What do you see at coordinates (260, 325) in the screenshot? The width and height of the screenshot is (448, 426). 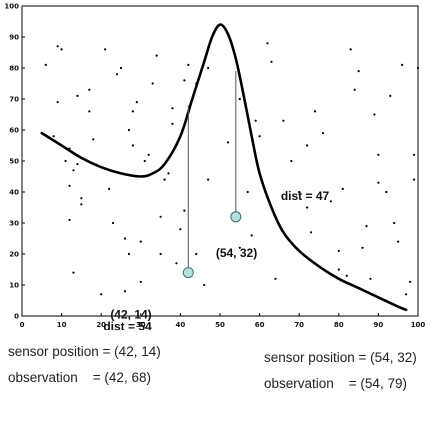 I see `x-tick-label: 60` at bounding box center [260, 325].